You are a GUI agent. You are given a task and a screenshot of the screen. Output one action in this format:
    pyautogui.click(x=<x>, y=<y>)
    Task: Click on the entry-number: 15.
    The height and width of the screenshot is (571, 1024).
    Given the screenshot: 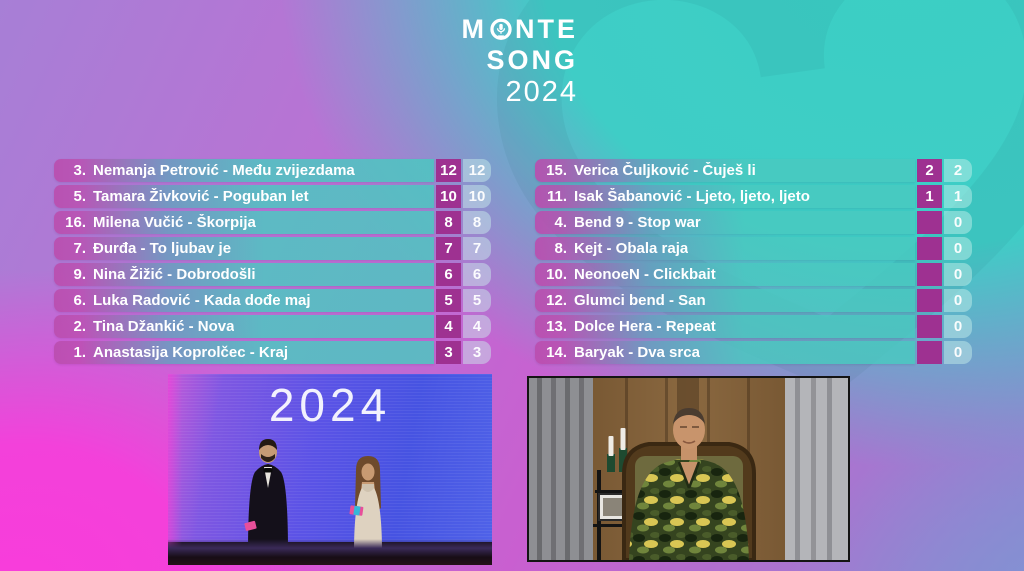 What is the action you would take?
    pyautogui.click(x=556, y=170)
    